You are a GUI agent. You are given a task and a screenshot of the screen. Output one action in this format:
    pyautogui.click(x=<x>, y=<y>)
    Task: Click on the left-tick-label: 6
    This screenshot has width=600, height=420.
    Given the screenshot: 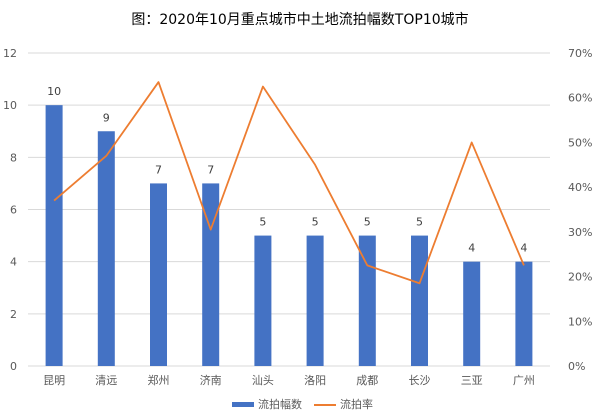 What is the action you would take?
    pyautogui.click(x=13, y=210)
    